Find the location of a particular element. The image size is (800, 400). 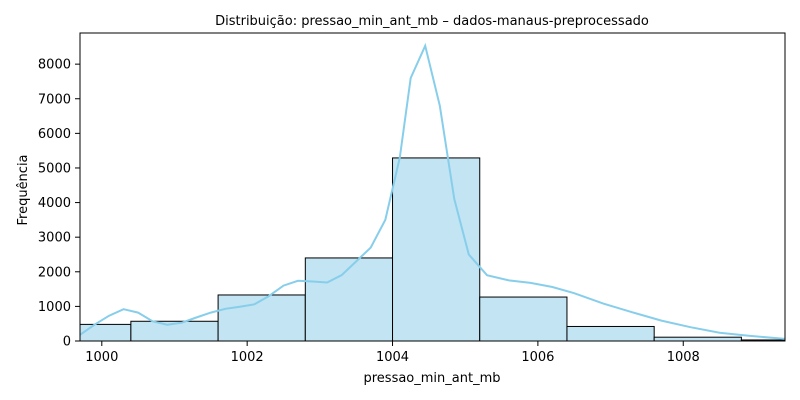

y-tick-label: 4000 is located at coordinates (54, 203).